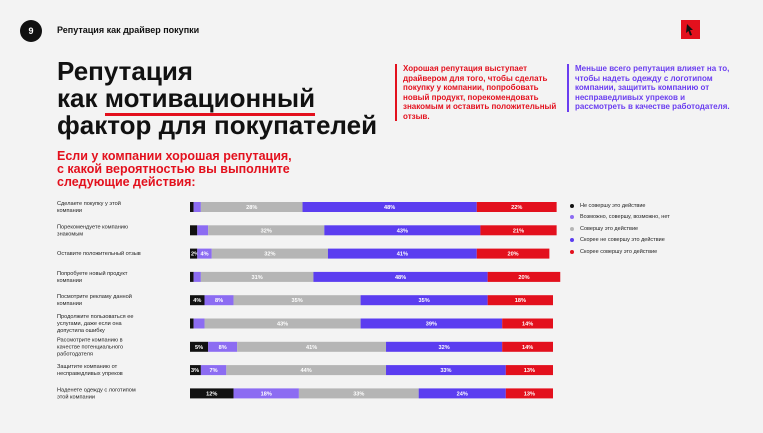  What do you see at coordinates (96, 393) in the screenshot?
I see `category-label: Наденете одежду с логотипом этой компании` at bounding box center [96, 393].